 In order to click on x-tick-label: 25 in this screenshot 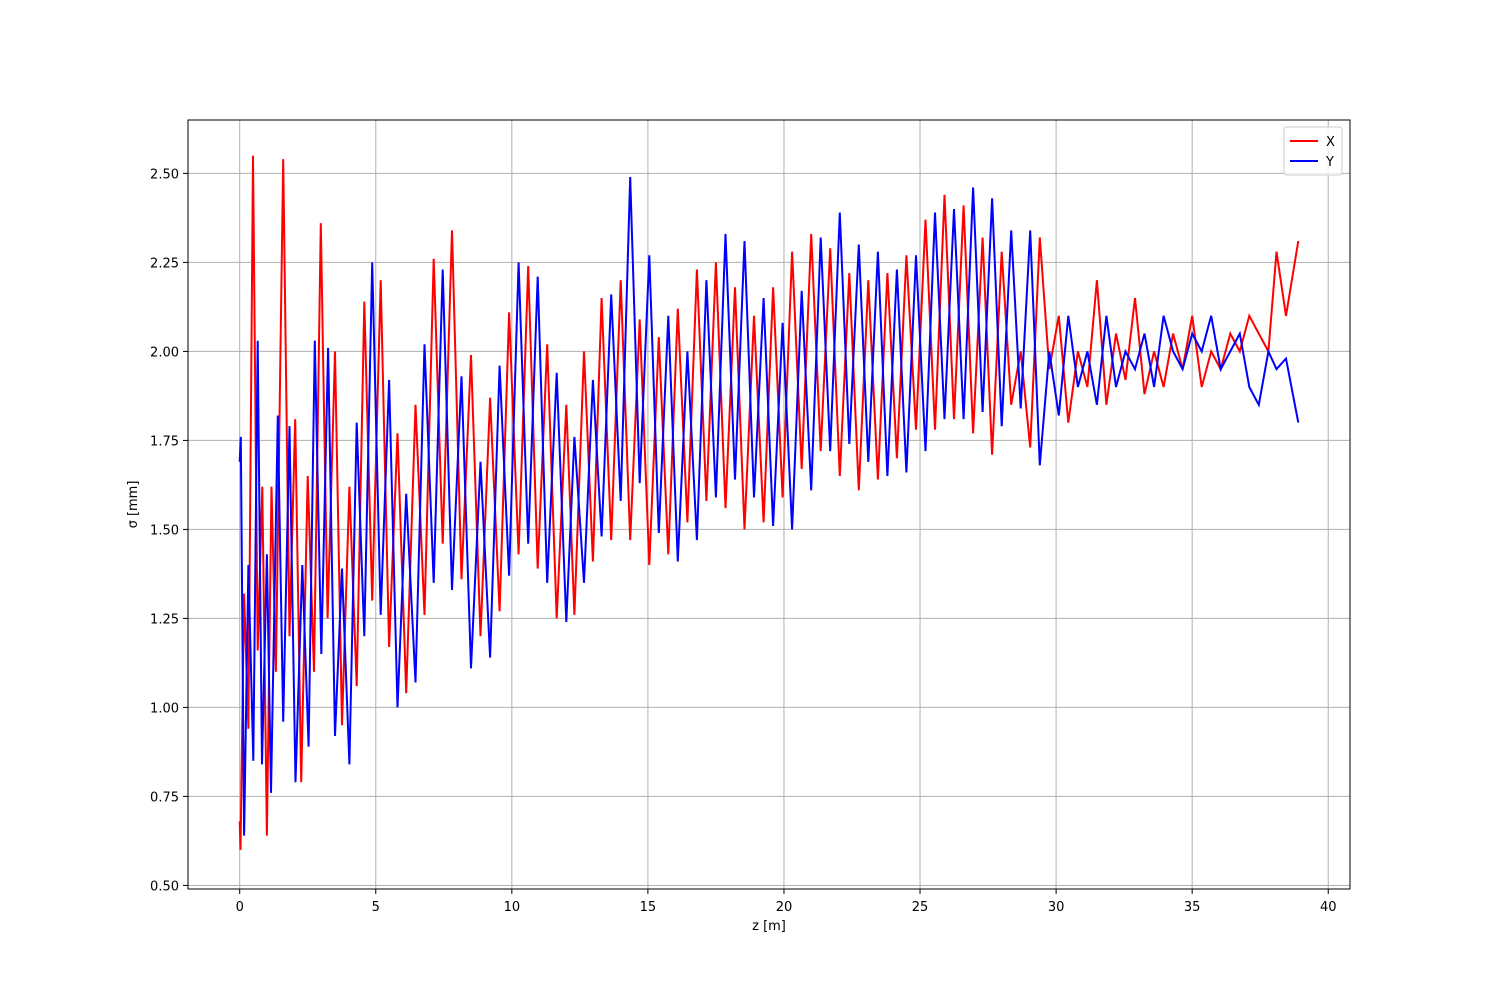, I will do `click(920, 907)`.